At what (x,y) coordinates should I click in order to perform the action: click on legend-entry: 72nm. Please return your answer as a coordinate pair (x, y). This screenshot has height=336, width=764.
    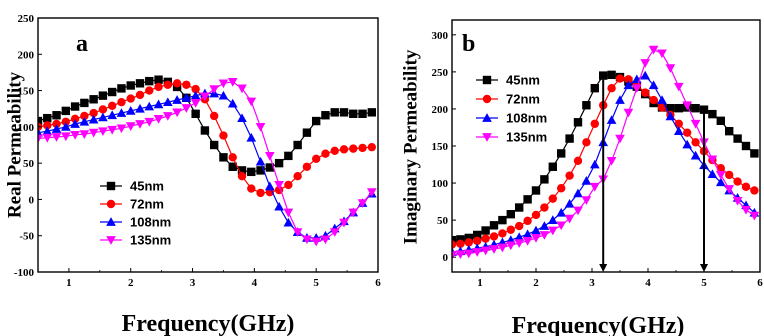
    Looking at the image, I should click on (508, 99).